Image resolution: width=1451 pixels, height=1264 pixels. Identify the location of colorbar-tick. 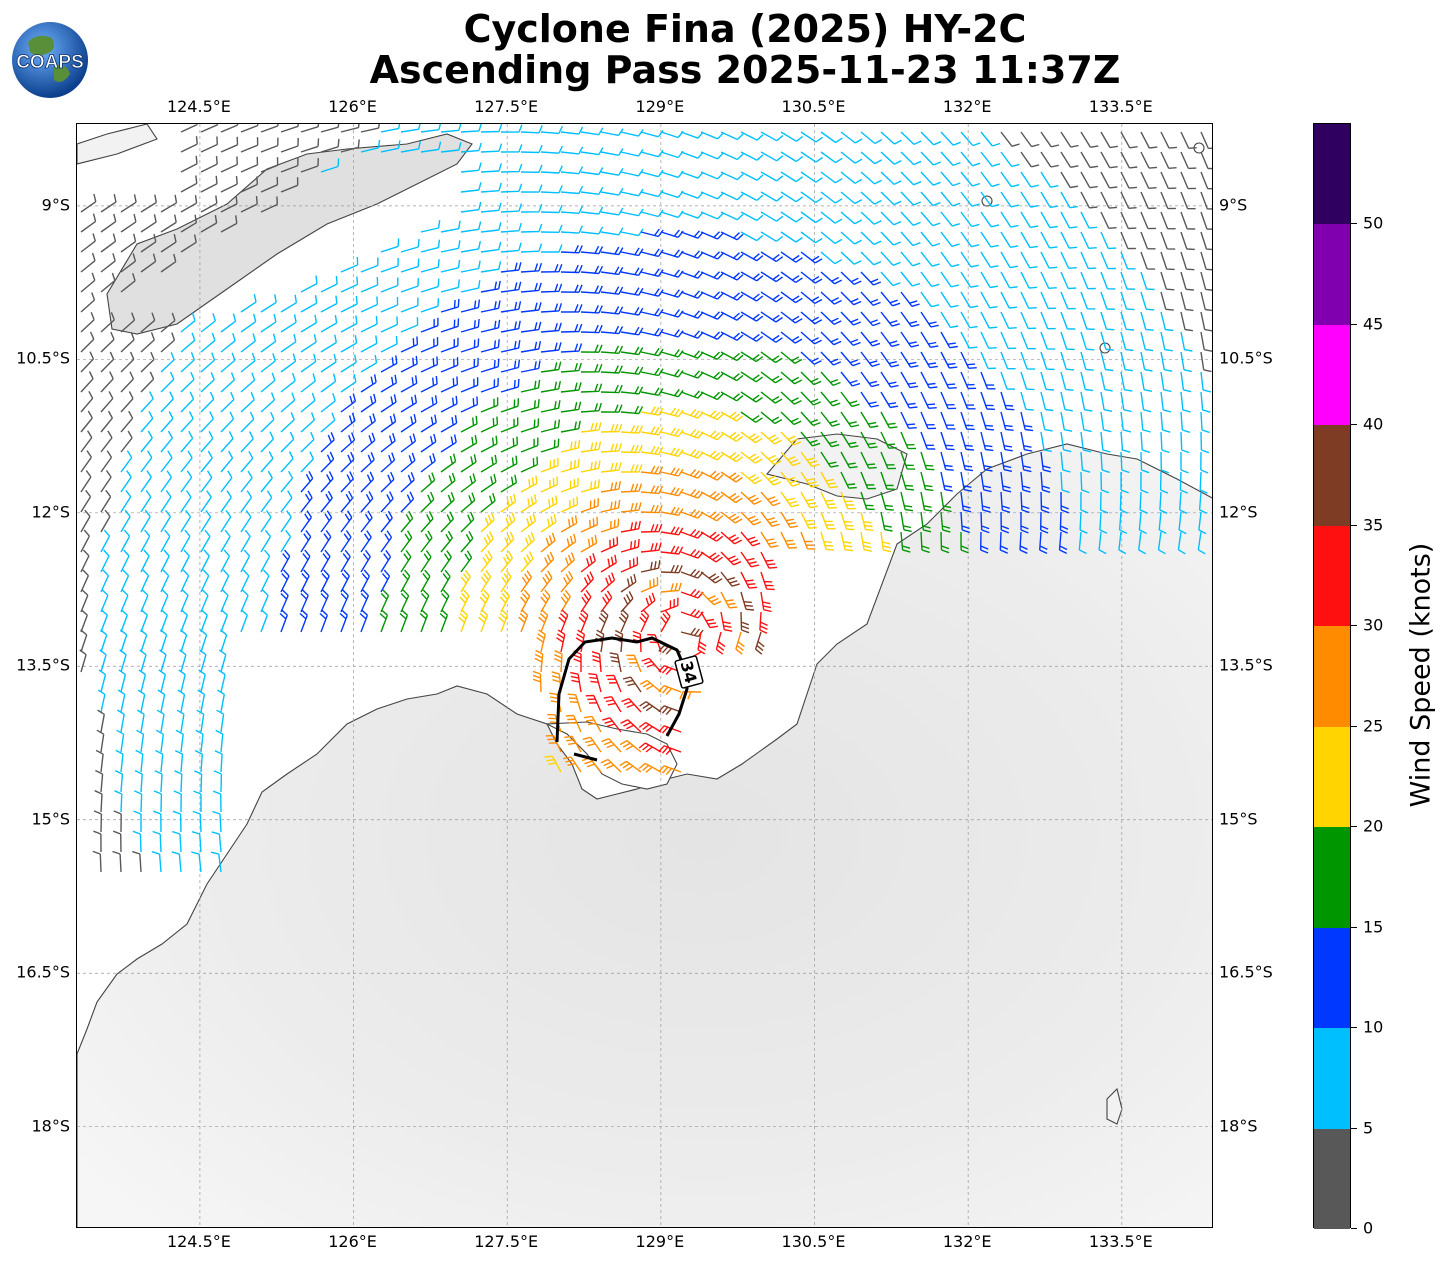
(1354, 324).